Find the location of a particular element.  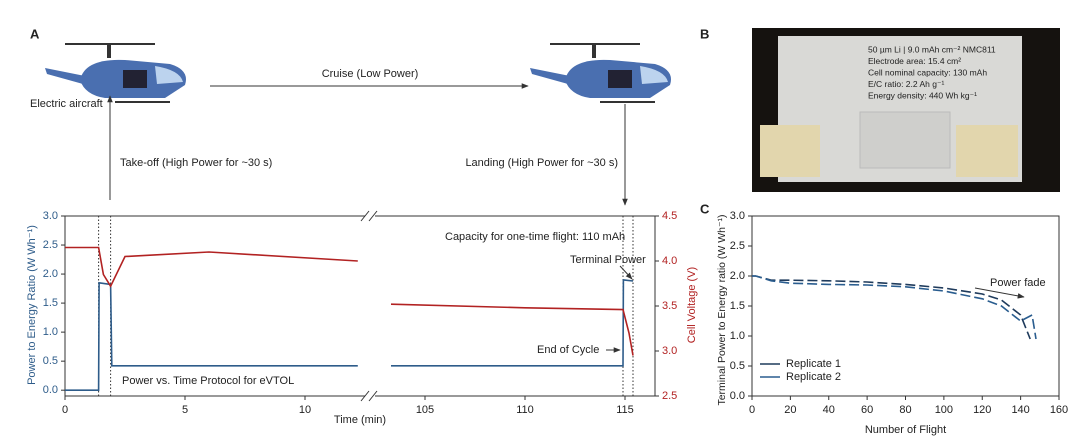

x-tick-label: 20 is located at coordinates (790, 410).